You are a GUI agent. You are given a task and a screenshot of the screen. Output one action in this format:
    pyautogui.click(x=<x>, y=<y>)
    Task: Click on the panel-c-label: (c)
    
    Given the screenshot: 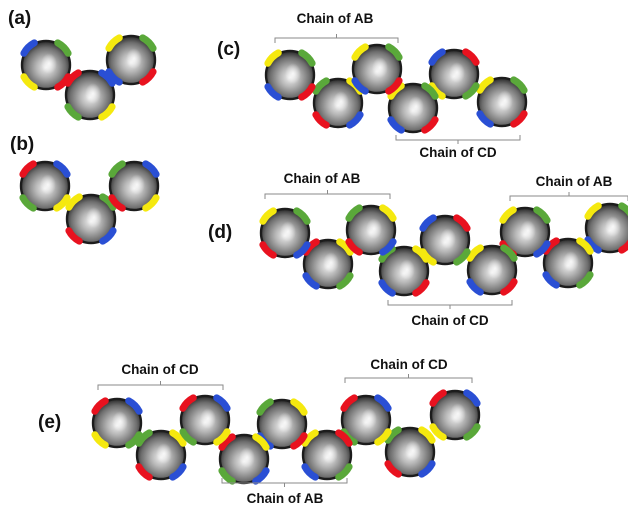 What is the action you would take?
    pyautogui.click(x=228, y=49)
    